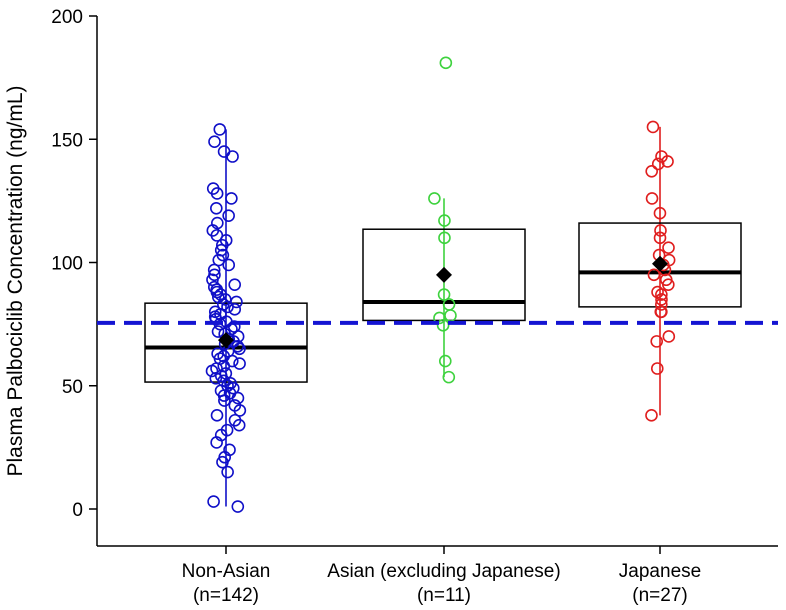 The height and width of the screenshot is (610, 786). Describe the element at coordinates (226, 595) in the screenshot. I see `x-tick-sublabel: (n=142)` at that location.